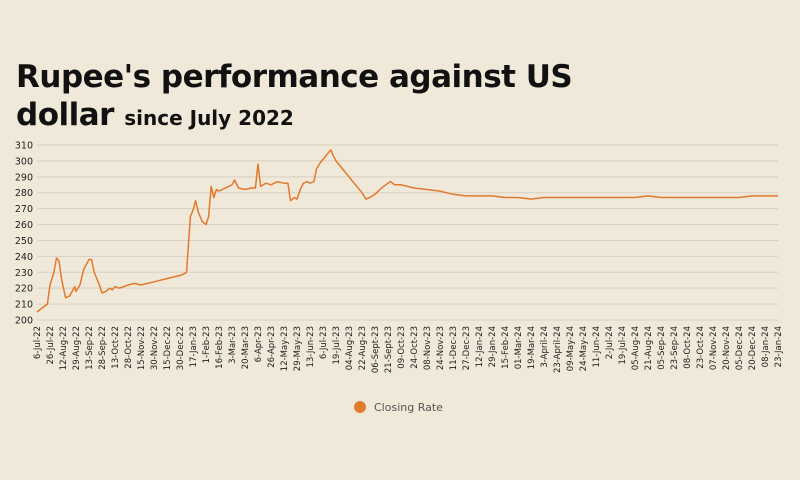 This screenshot has height=480, width=800. I want to click on y-tick-label: 230, so click(24, 273).